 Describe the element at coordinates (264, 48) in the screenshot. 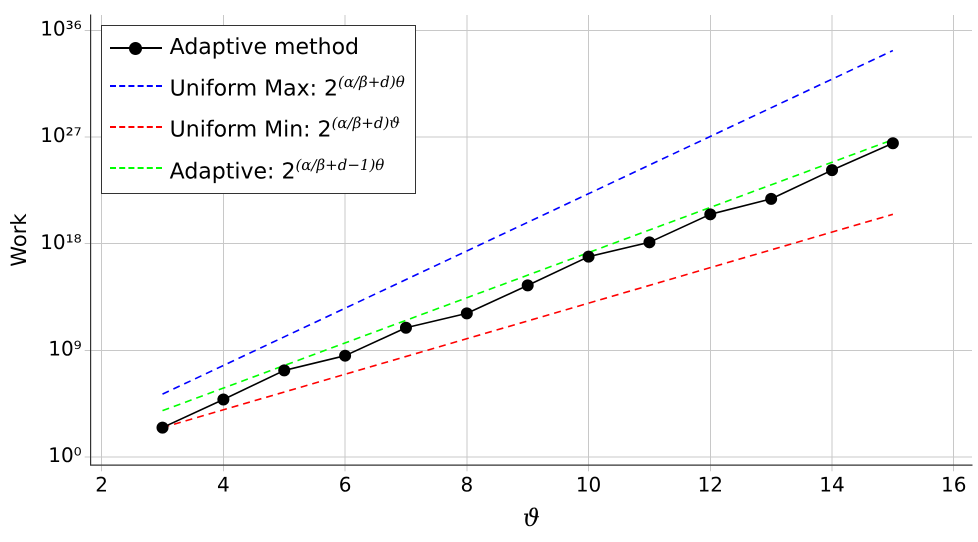

I see `legend-label: Adaptive method` at that location.